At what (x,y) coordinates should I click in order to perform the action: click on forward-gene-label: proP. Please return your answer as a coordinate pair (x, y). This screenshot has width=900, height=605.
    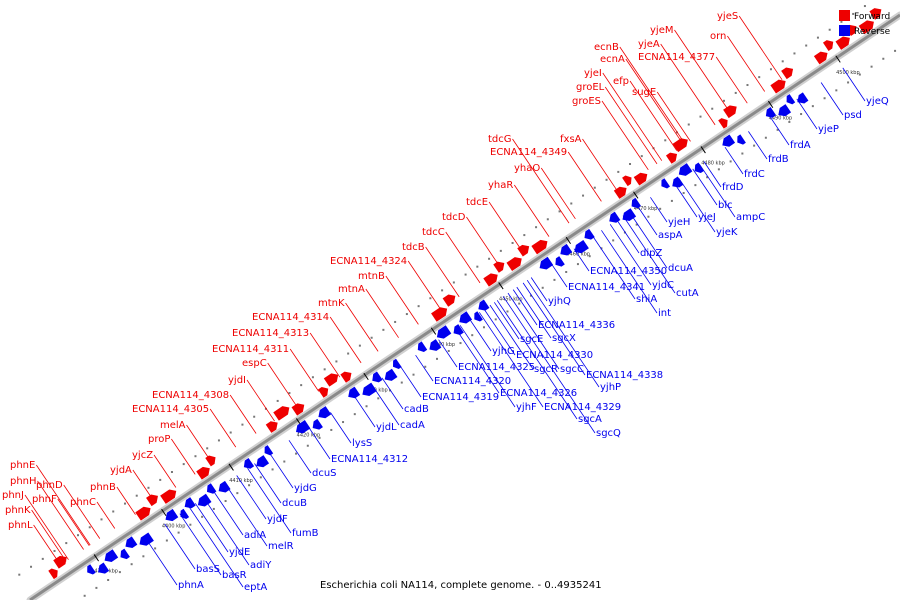
    Looking at the image, I should click on (159, 439).